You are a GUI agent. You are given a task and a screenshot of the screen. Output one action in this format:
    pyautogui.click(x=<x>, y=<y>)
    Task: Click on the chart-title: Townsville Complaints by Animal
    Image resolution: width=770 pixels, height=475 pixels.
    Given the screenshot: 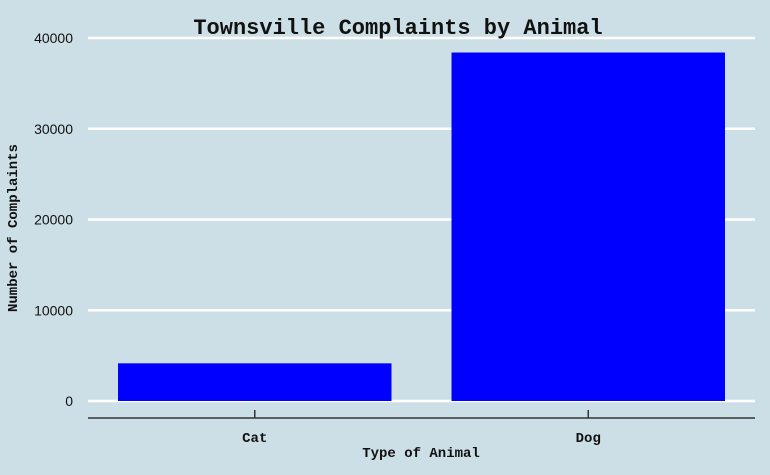 What is the action you would take?
    pyautogui.click(x=397, y=28)
    